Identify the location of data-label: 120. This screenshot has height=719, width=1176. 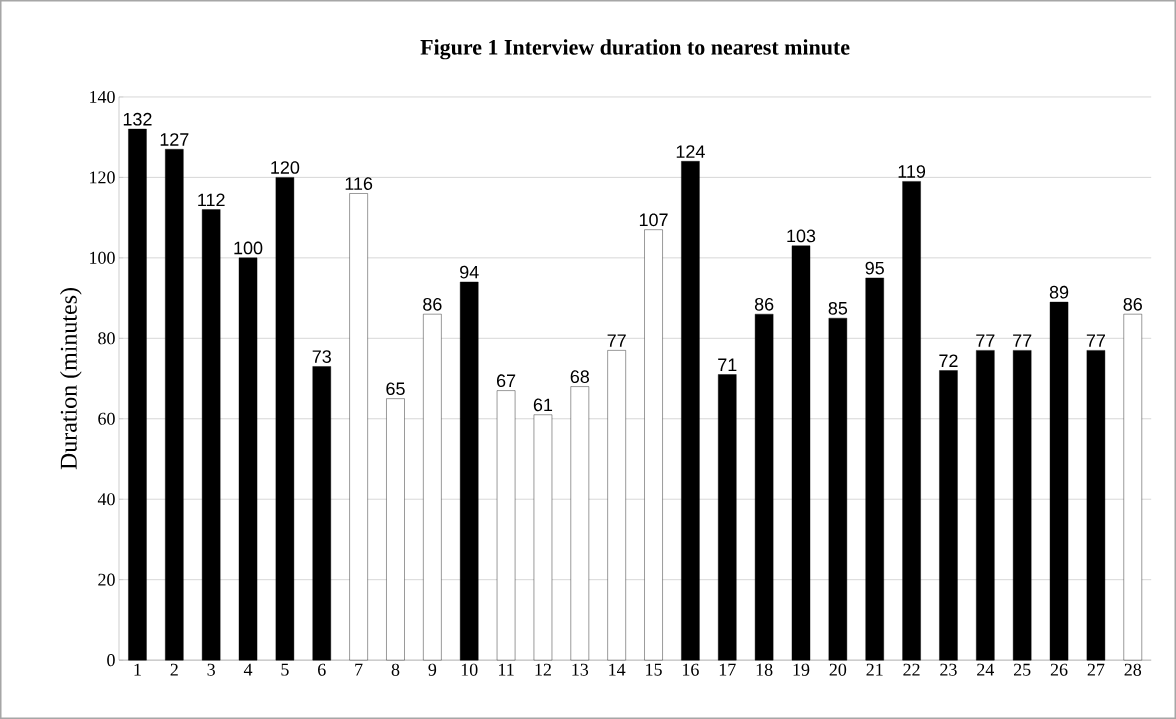
(285, 167).